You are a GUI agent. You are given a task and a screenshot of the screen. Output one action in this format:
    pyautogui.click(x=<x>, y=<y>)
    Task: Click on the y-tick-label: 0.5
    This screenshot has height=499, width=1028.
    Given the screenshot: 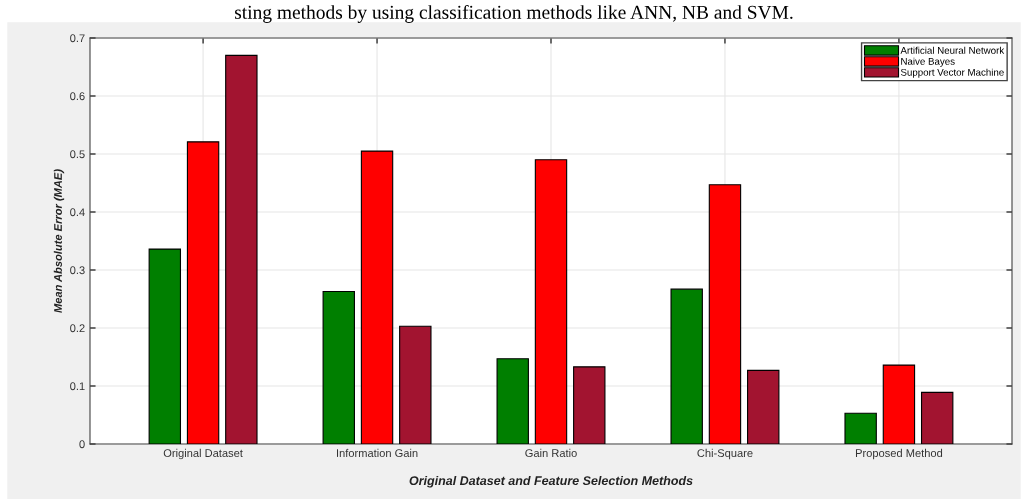 What is the action you would take?
    pyautogui.click(x=77, y=154)
    